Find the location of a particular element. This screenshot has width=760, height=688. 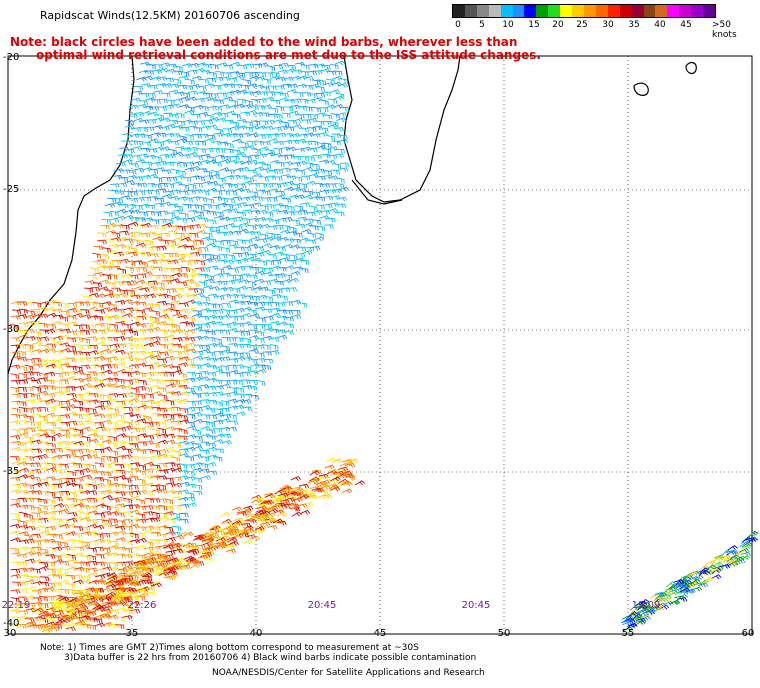

pass-time-3: 20:45 is located at coordinates (322, 605).